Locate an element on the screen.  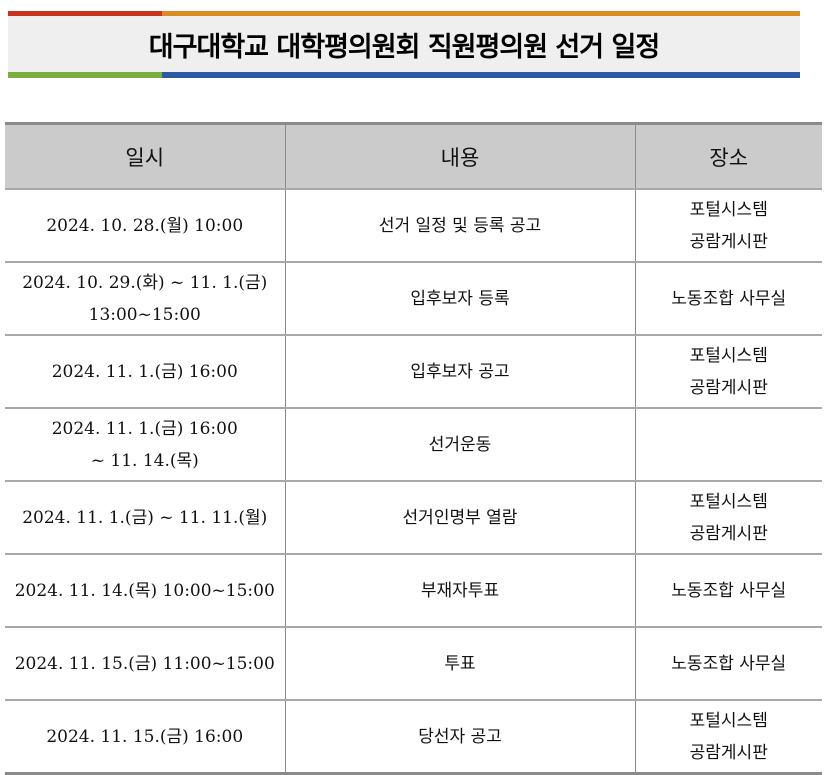
top-stripe is located at coordinates (404, 13).